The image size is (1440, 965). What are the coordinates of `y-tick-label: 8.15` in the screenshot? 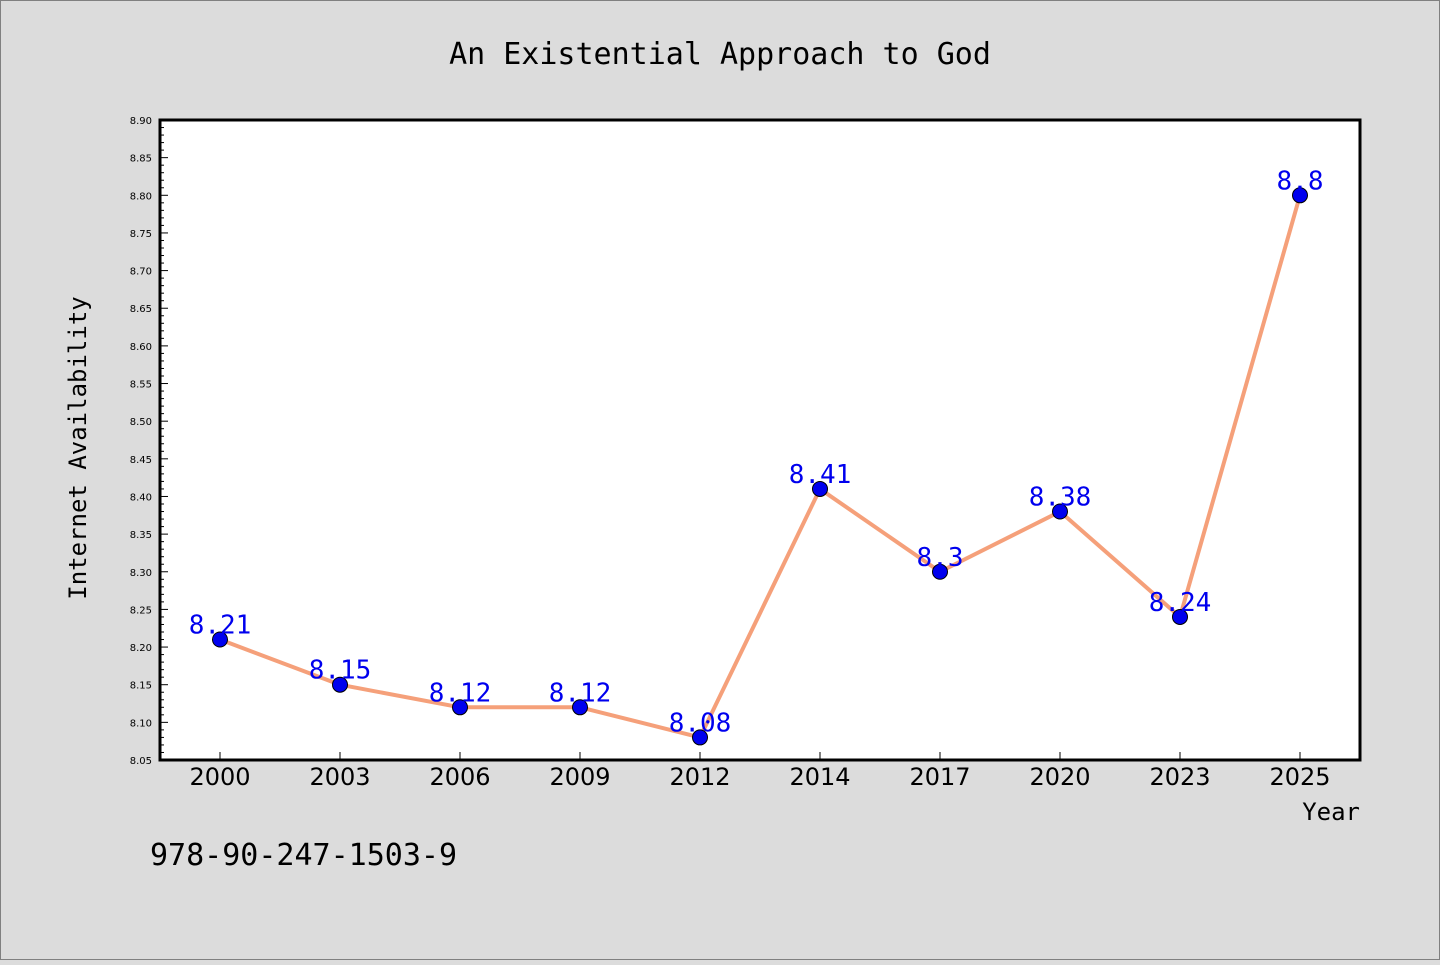 It's located at (141, 686).